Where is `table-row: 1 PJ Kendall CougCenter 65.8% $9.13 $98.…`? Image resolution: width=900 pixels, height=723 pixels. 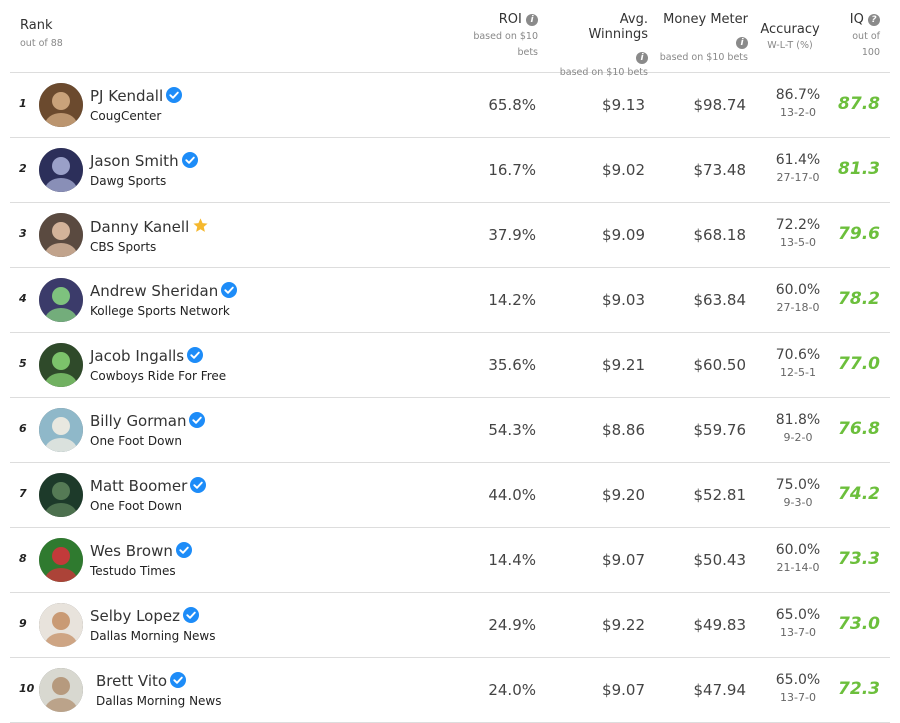
table-row: 1 PJ Kendall CougCenter 65.8% $9.13 $98.… is located at coordinates (450, 105).